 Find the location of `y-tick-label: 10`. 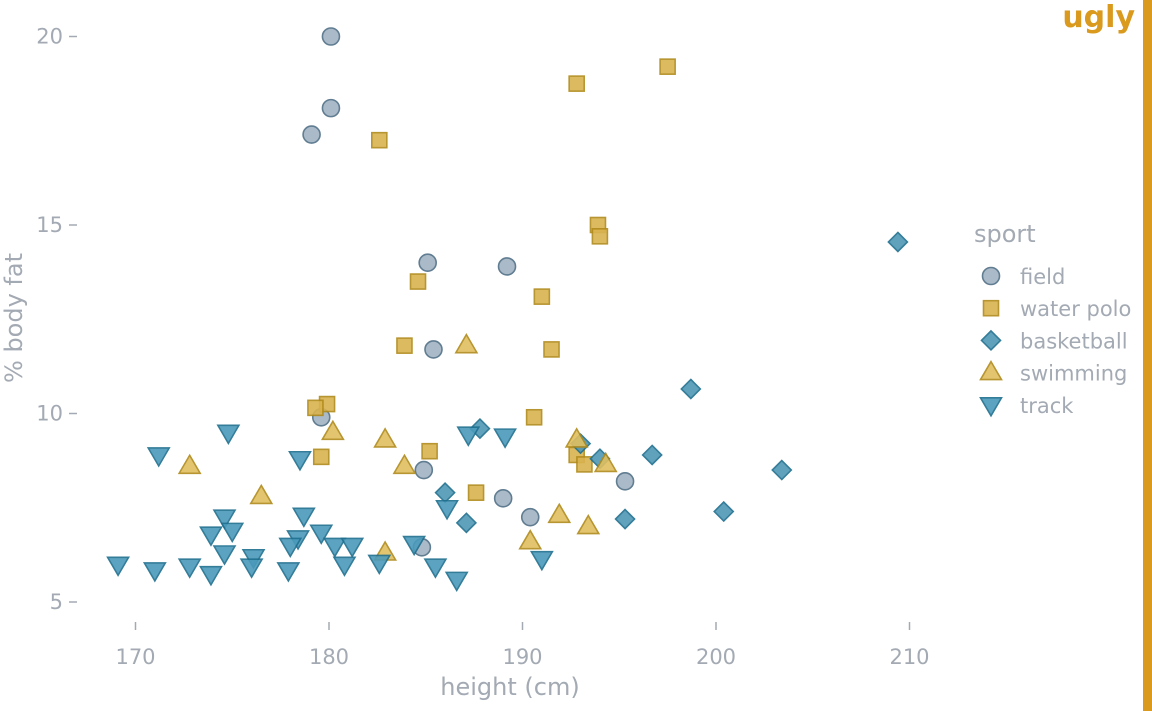

y-tick-label: 10 is located at coordinates (49, 414).